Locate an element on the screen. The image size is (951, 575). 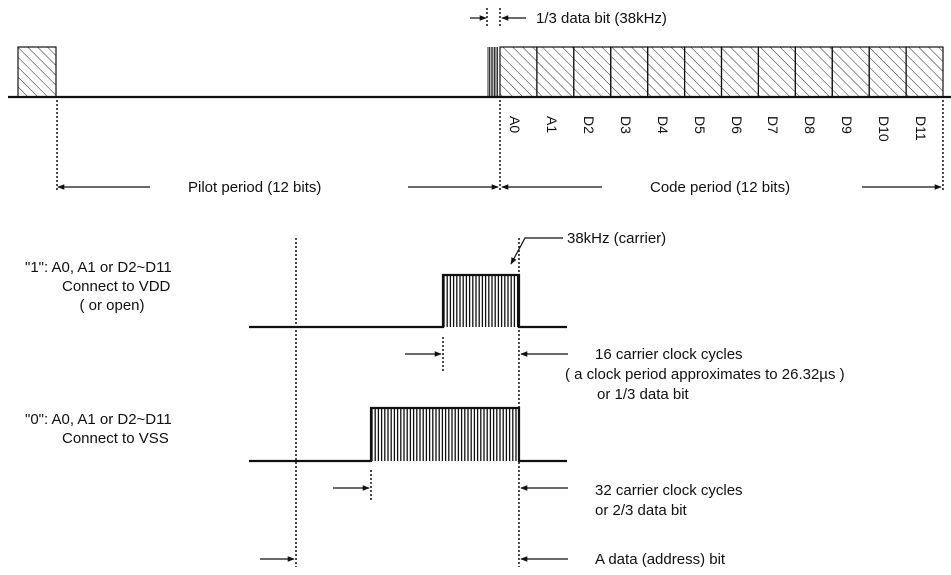
carrier-label: 38kHz (carrier) is located at coordinates (617, 238).